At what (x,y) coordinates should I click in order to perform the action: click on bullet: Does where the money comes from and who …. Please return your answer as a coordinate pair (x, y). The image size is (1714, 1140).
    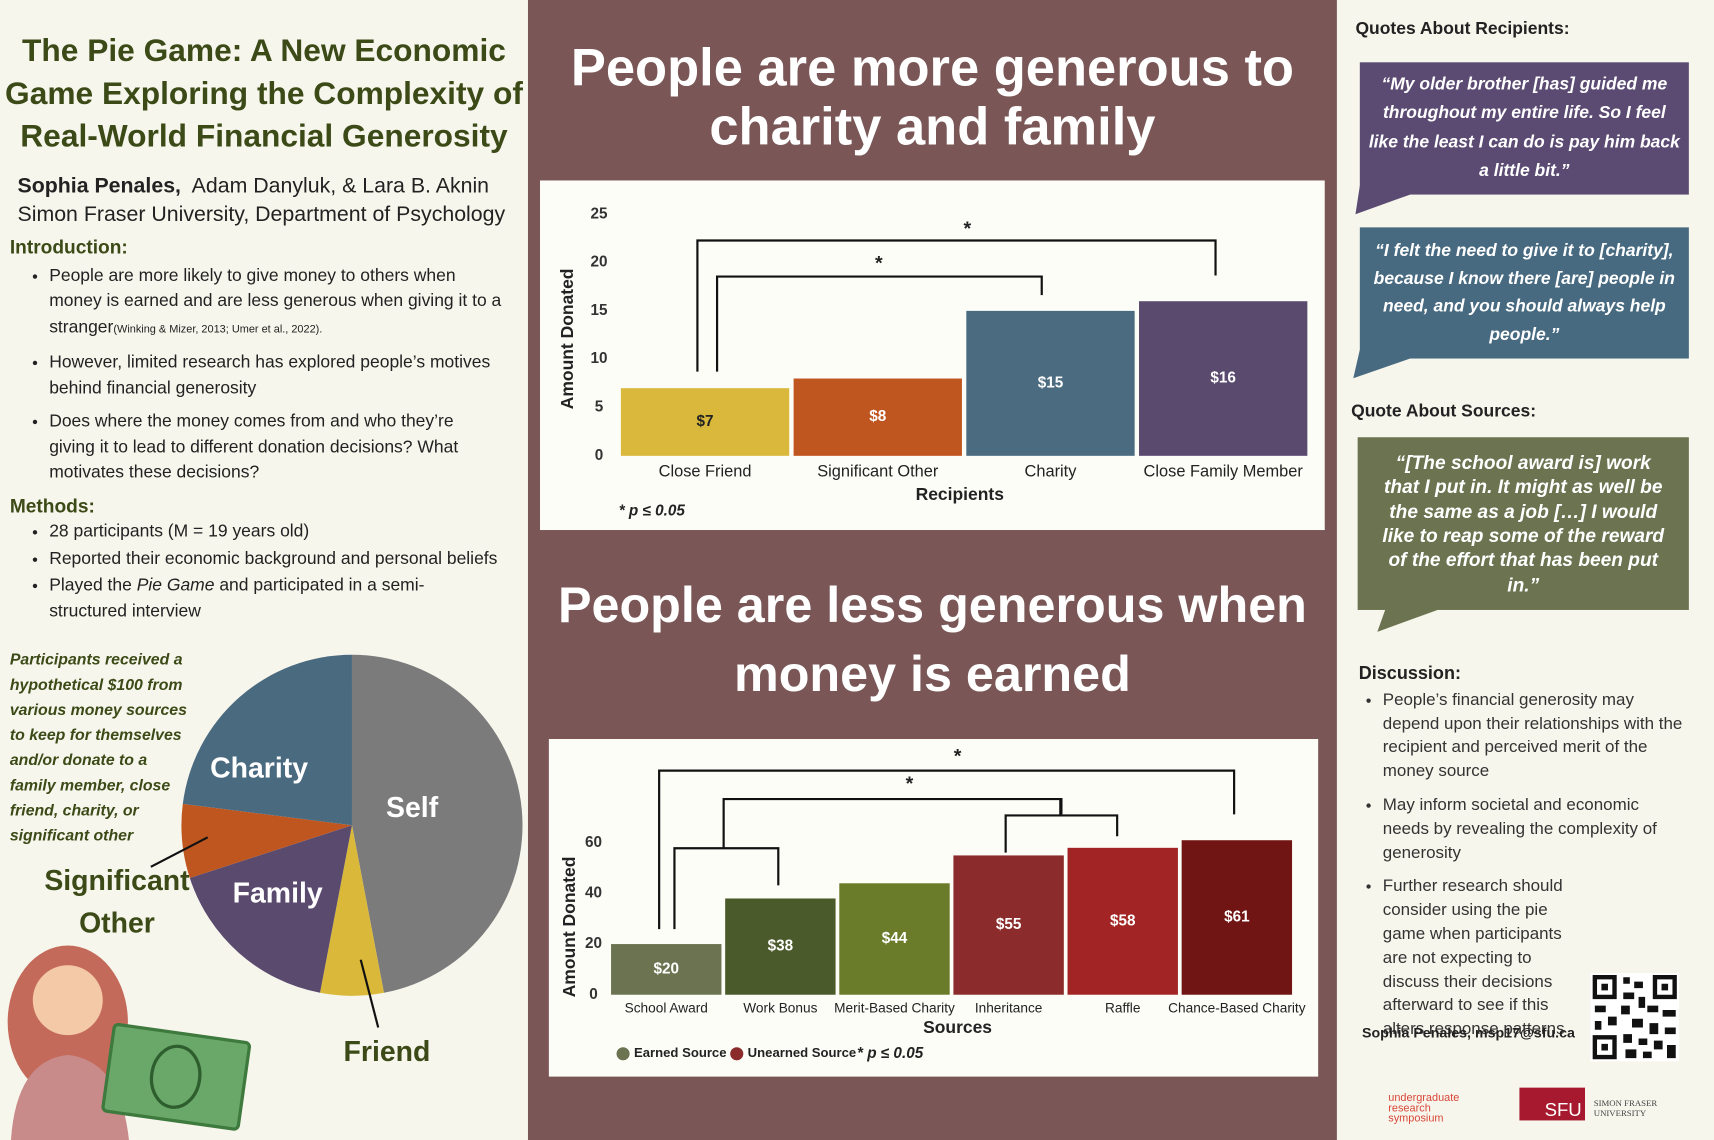
    Looking at the image, I should click on (275, 447).